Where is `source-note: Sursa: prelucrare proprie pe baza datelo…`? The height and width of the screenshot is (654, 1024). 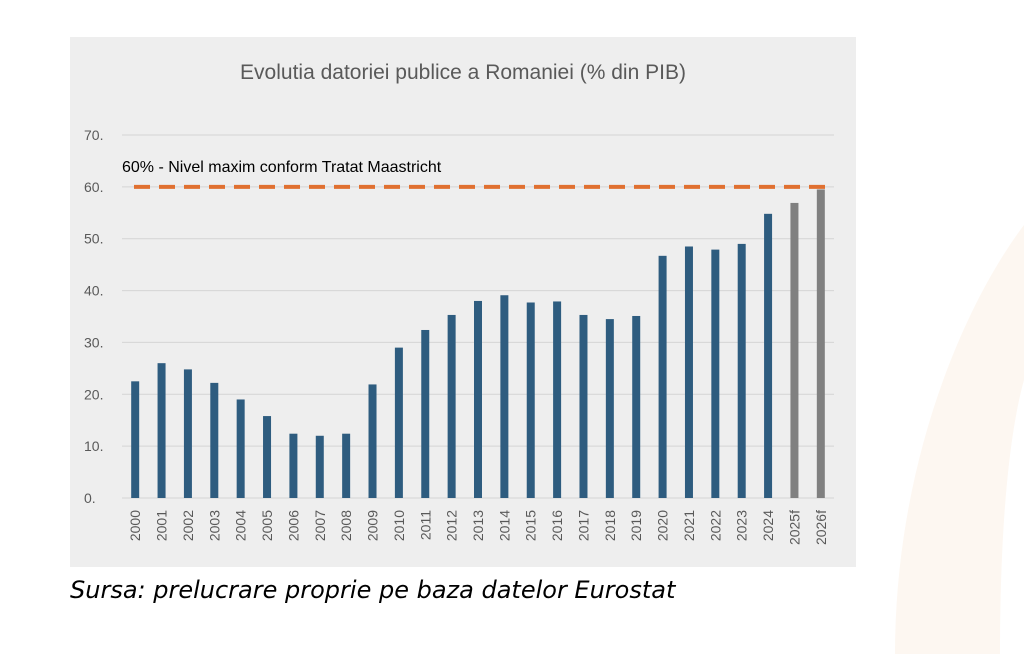 source-note: Sursa: prelucrare proprie pe baza datelo… is located at coordinates (373, 590).